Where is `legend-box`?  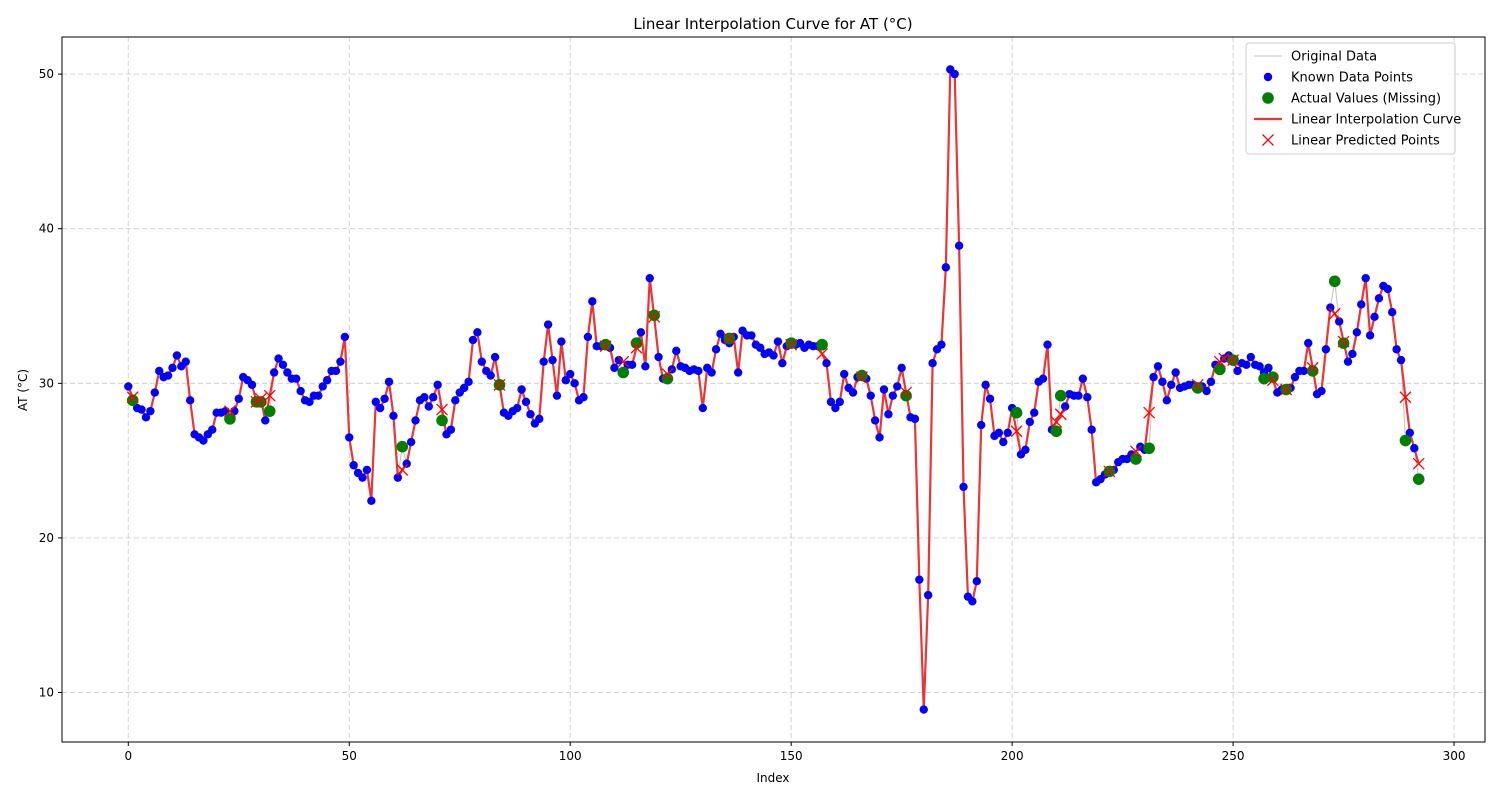 legend-box is located at coordinates (1350, 98).